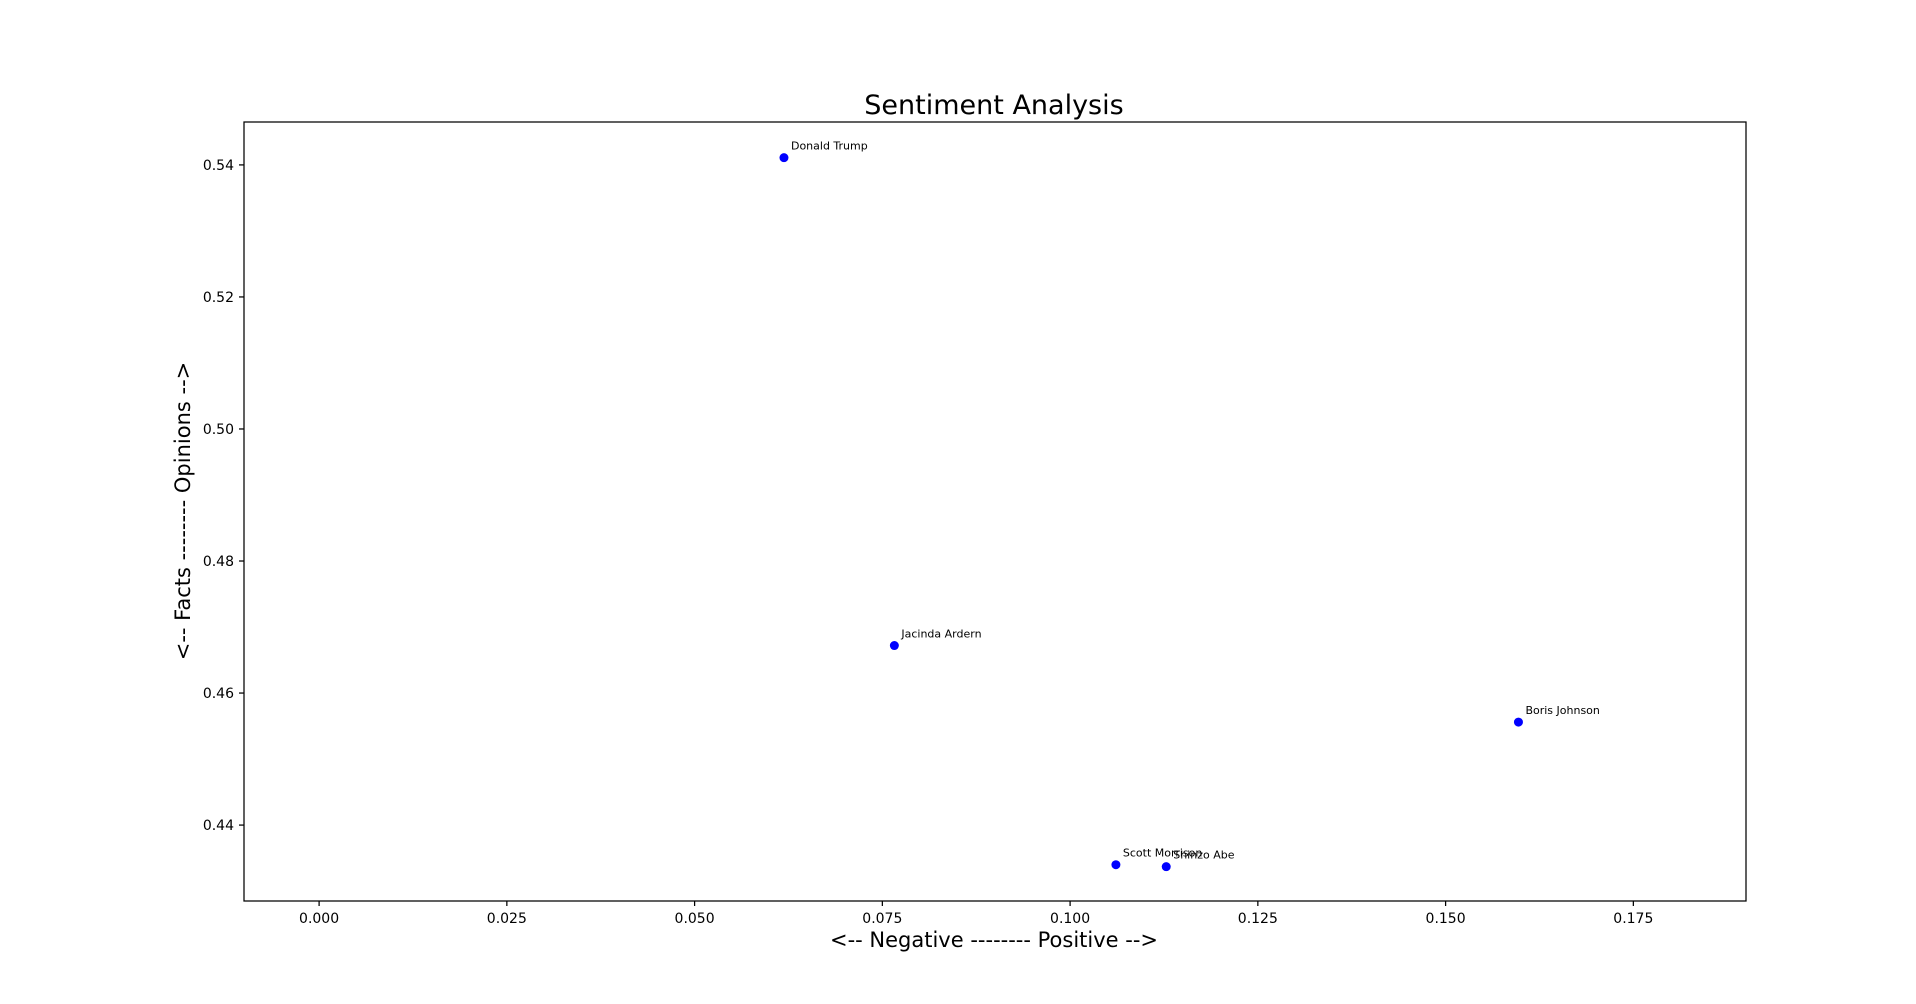 The height and width of the screenshot is (1004, 1916). What do you see at coordinates (183, 511) in the screenshot?
I see `y-axis-label: <-- Facts -------- Opinions -->` at bounding box center [183, 511].